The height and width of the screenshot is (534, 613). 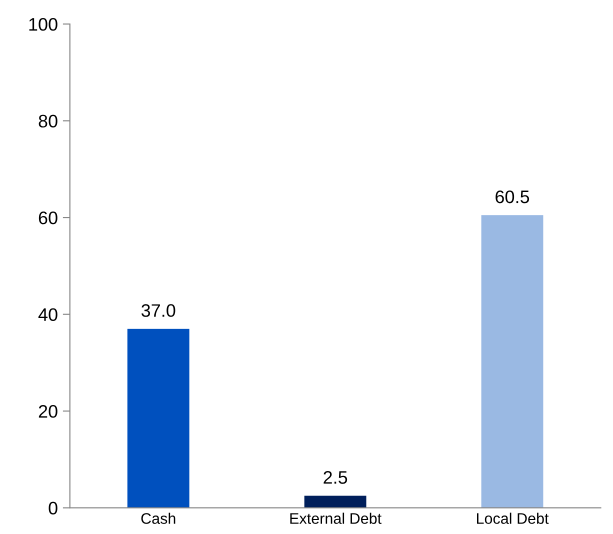 I want to click on y-tick-label: 100, so click(x=43, y=24).